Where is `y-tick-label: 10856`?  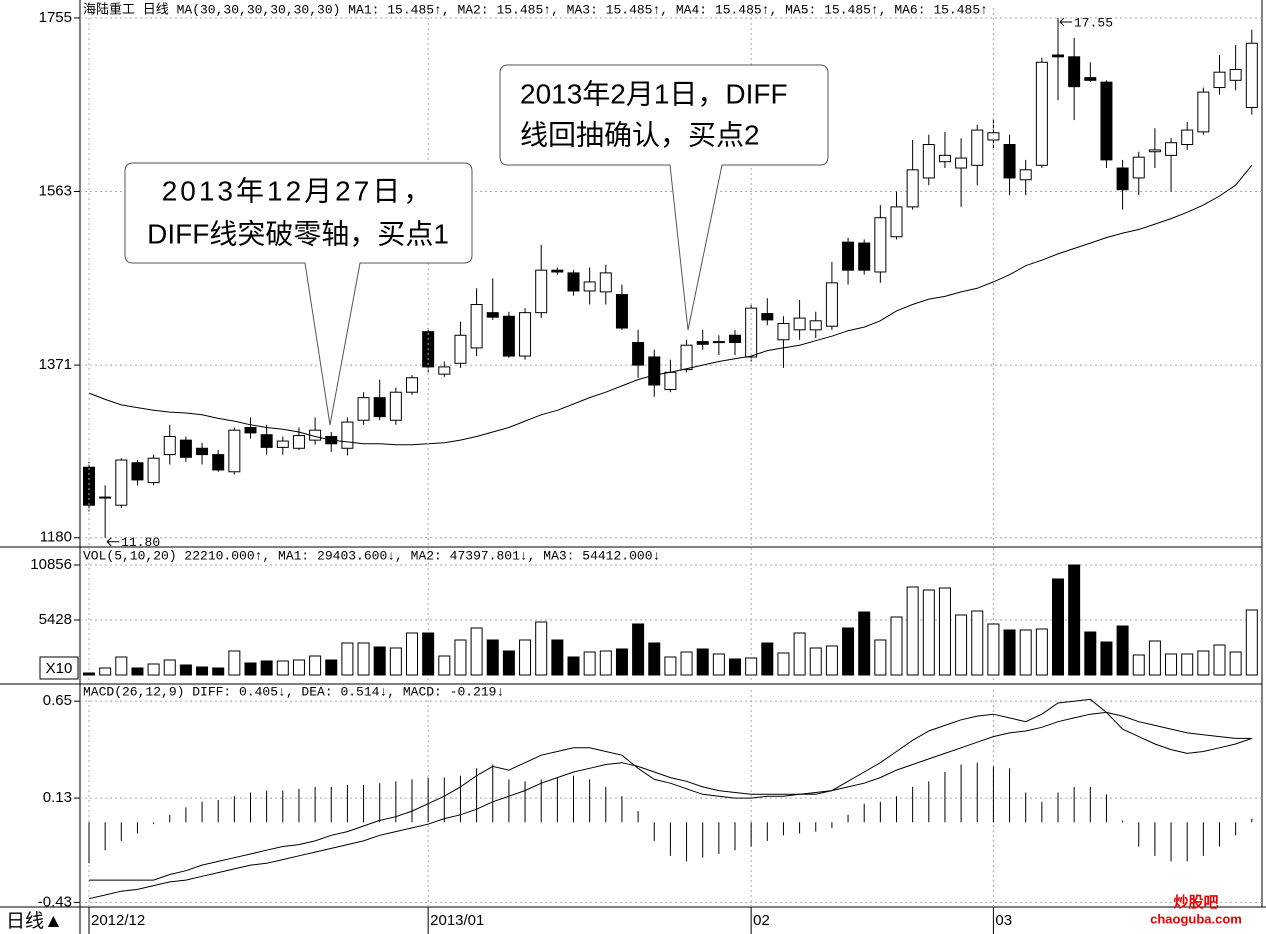
y-tick-label: 10856 is located at coordinates (51, 564).